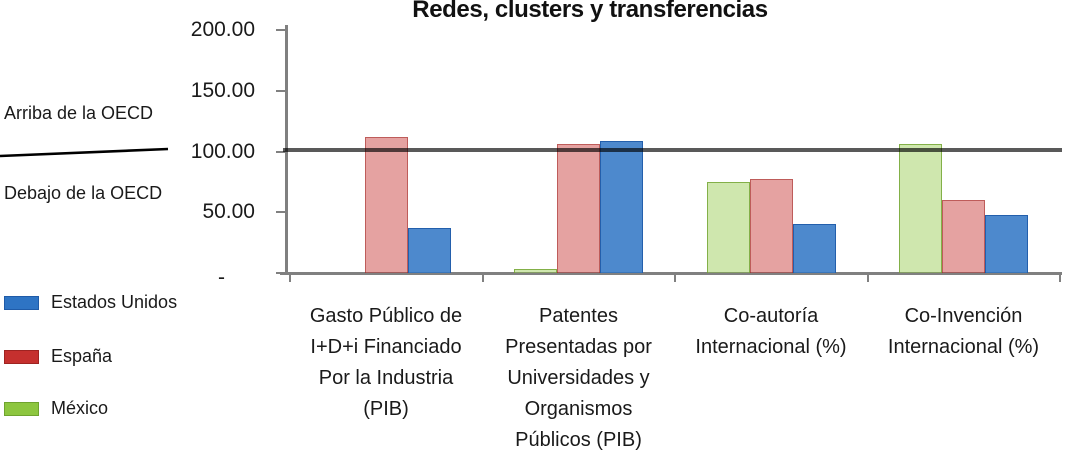 The width and height of the screenshot is (1073, 460). I want to click on category-label-line: I+D+i Financiado, so click(386, 347).